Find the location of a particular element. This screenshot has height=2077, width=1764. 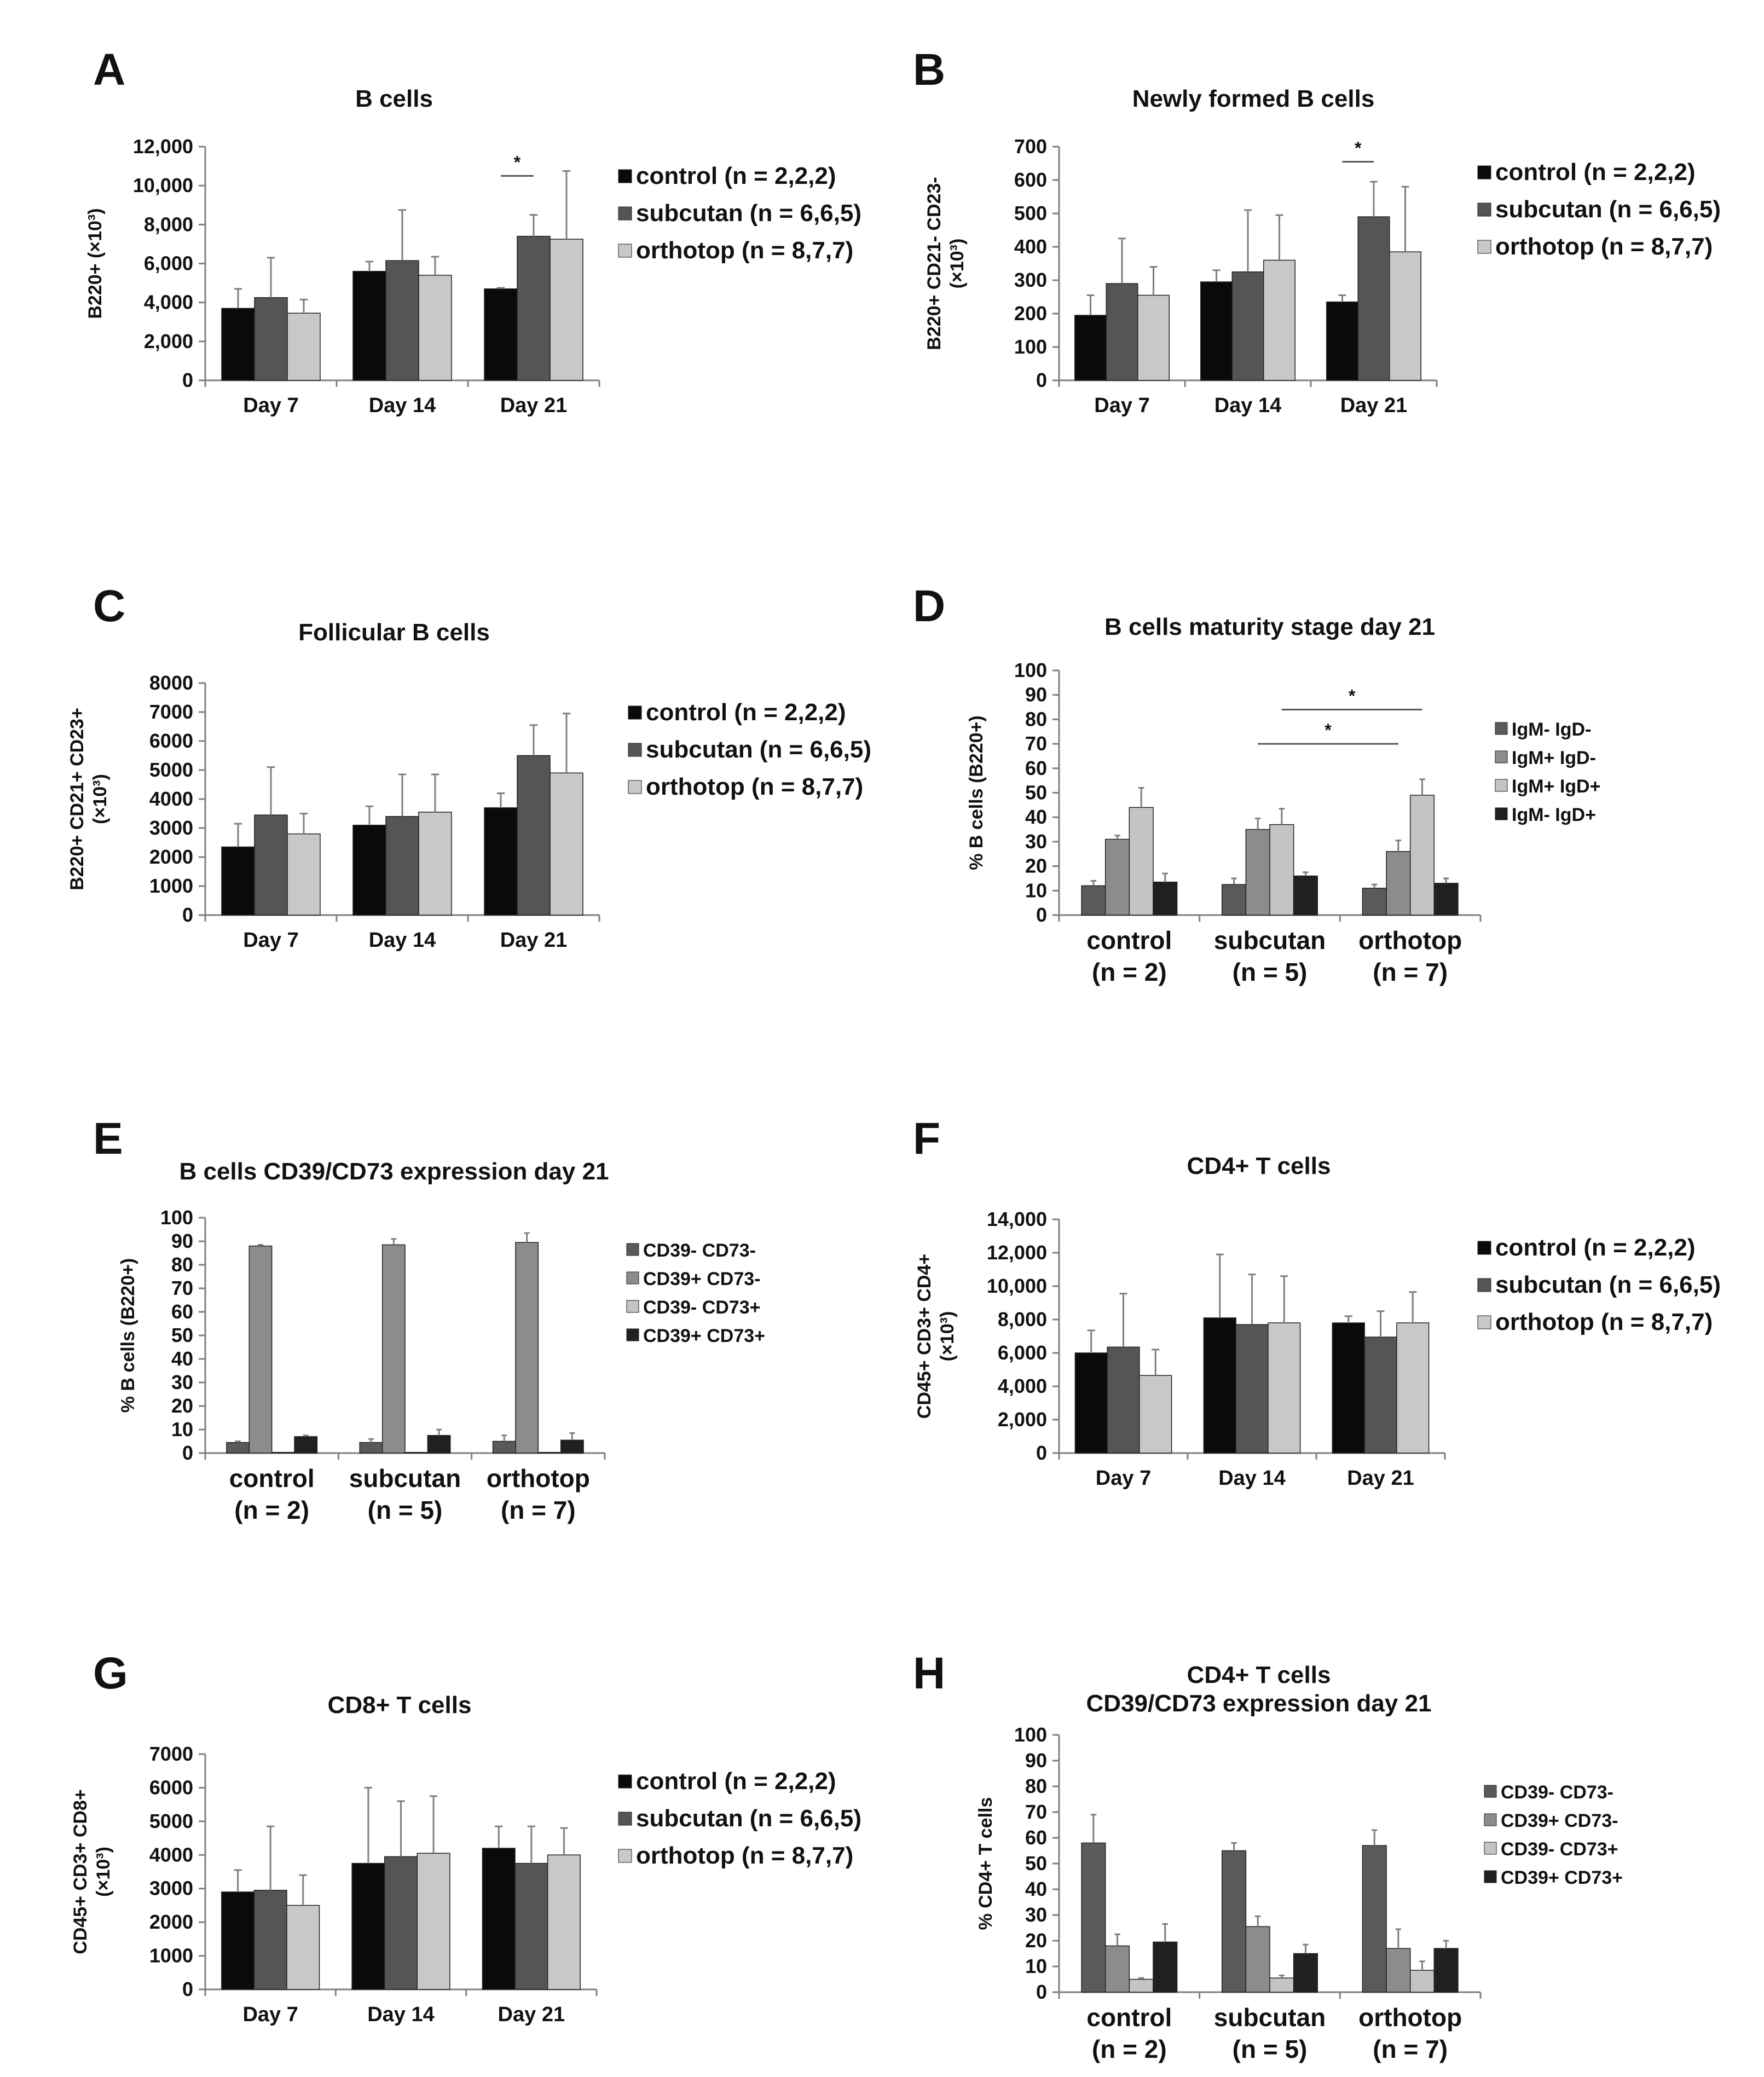

y-tick-label: 14,000 is located at coordinates (1017, 1219).